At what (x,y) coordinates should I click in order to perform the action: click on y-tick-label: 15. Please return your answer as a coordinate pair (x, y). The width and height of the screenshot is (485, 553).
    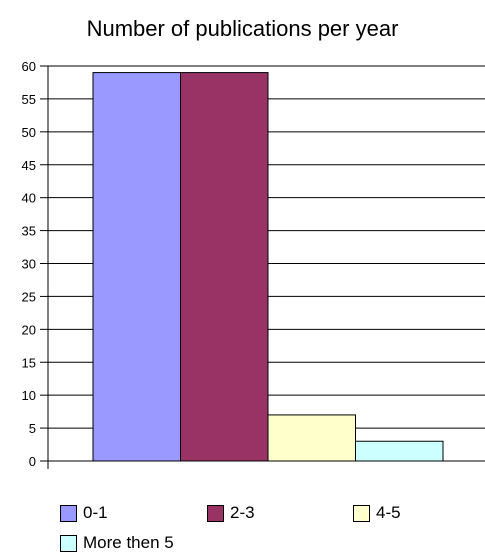
    Looking at the image, I should click on (29, 362).